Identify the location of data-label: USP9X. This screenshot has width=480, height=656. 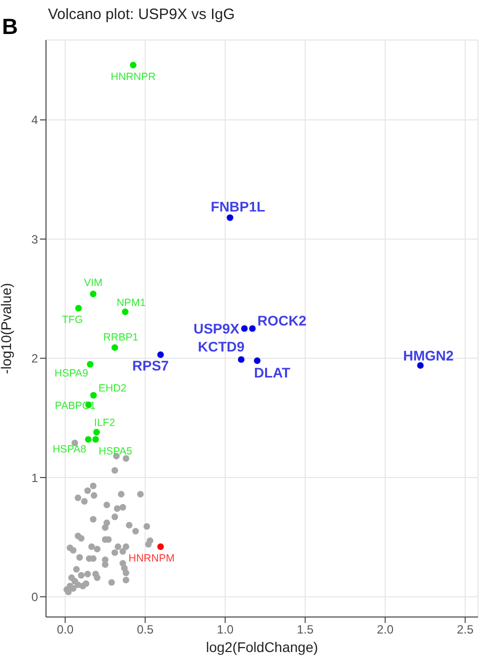
(216, 328).